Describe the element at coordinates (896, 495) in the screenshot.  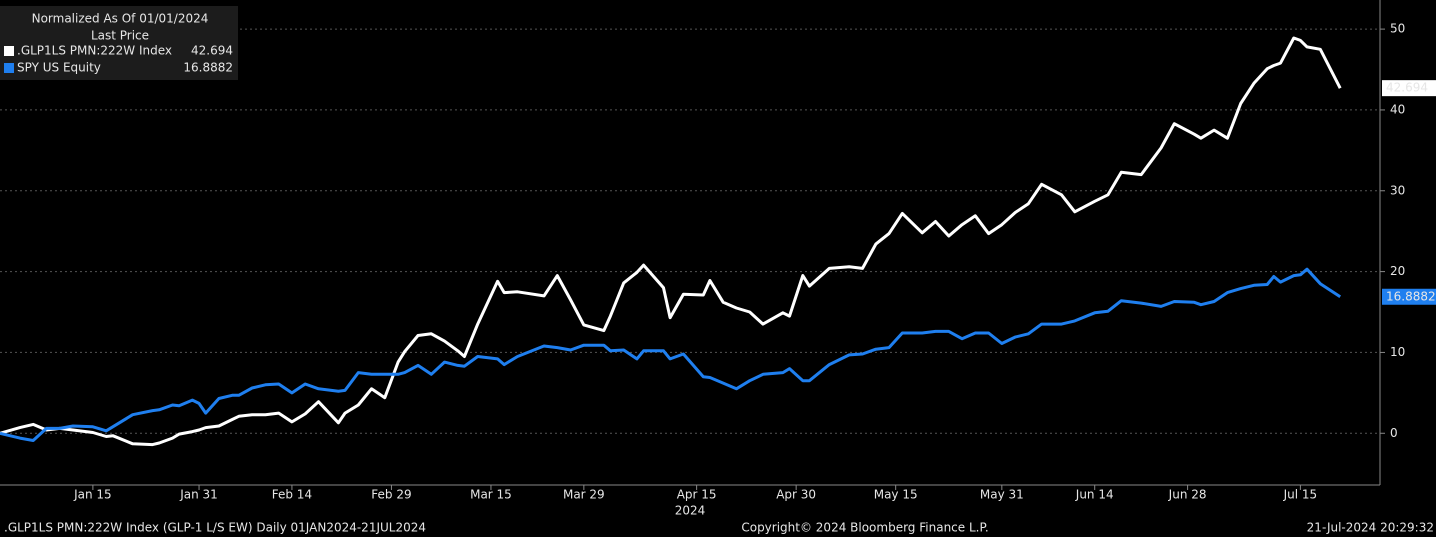
I see `x-tick-label: May 15` at that location.